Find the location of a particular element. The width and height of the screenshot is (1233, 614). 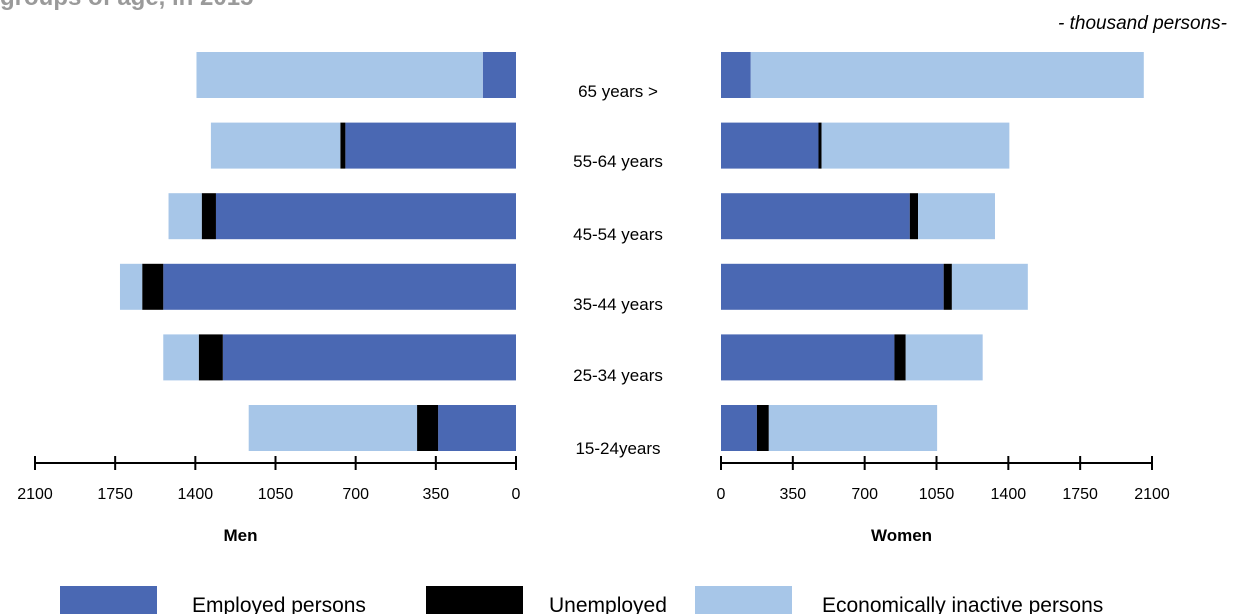

legend-label-employed-persons: Employed persons is located at coordinates (279, 604).